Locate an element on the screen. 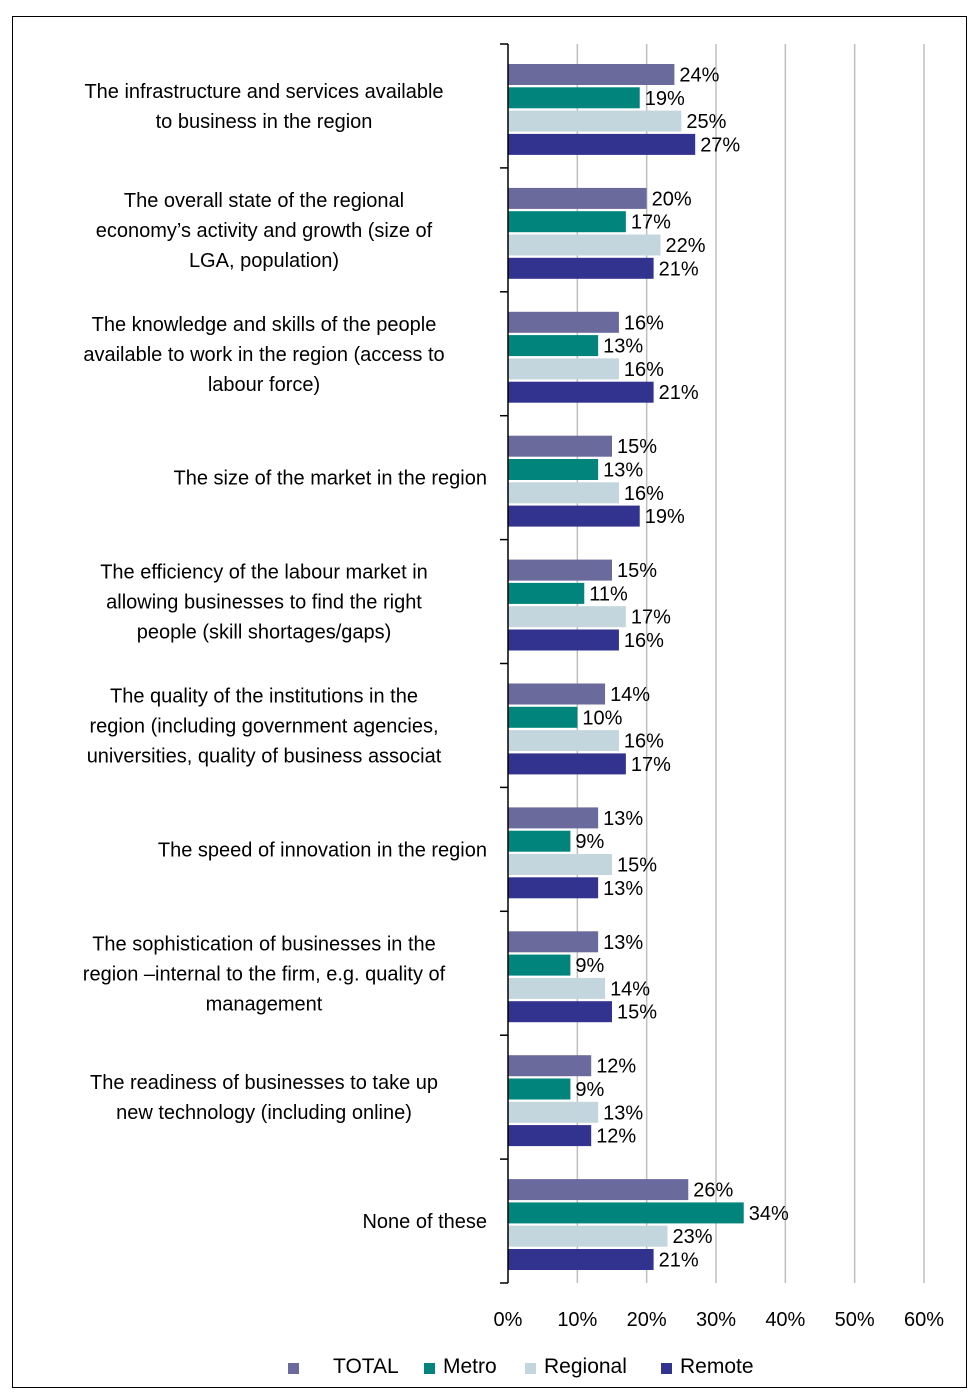  legend-label: Regional is located at coordinates (585, 1366).